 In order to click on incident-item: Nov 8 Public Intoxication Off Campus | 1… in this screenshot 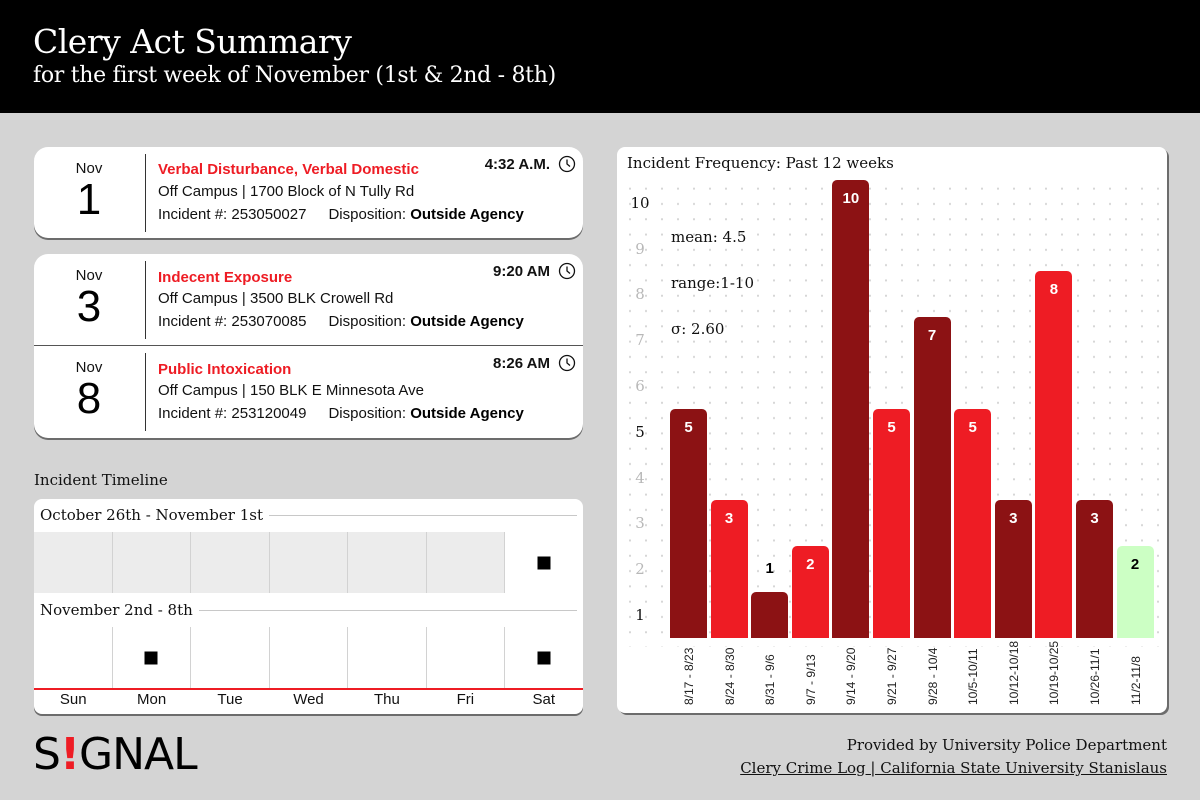, I will do `click(308, 391)`.